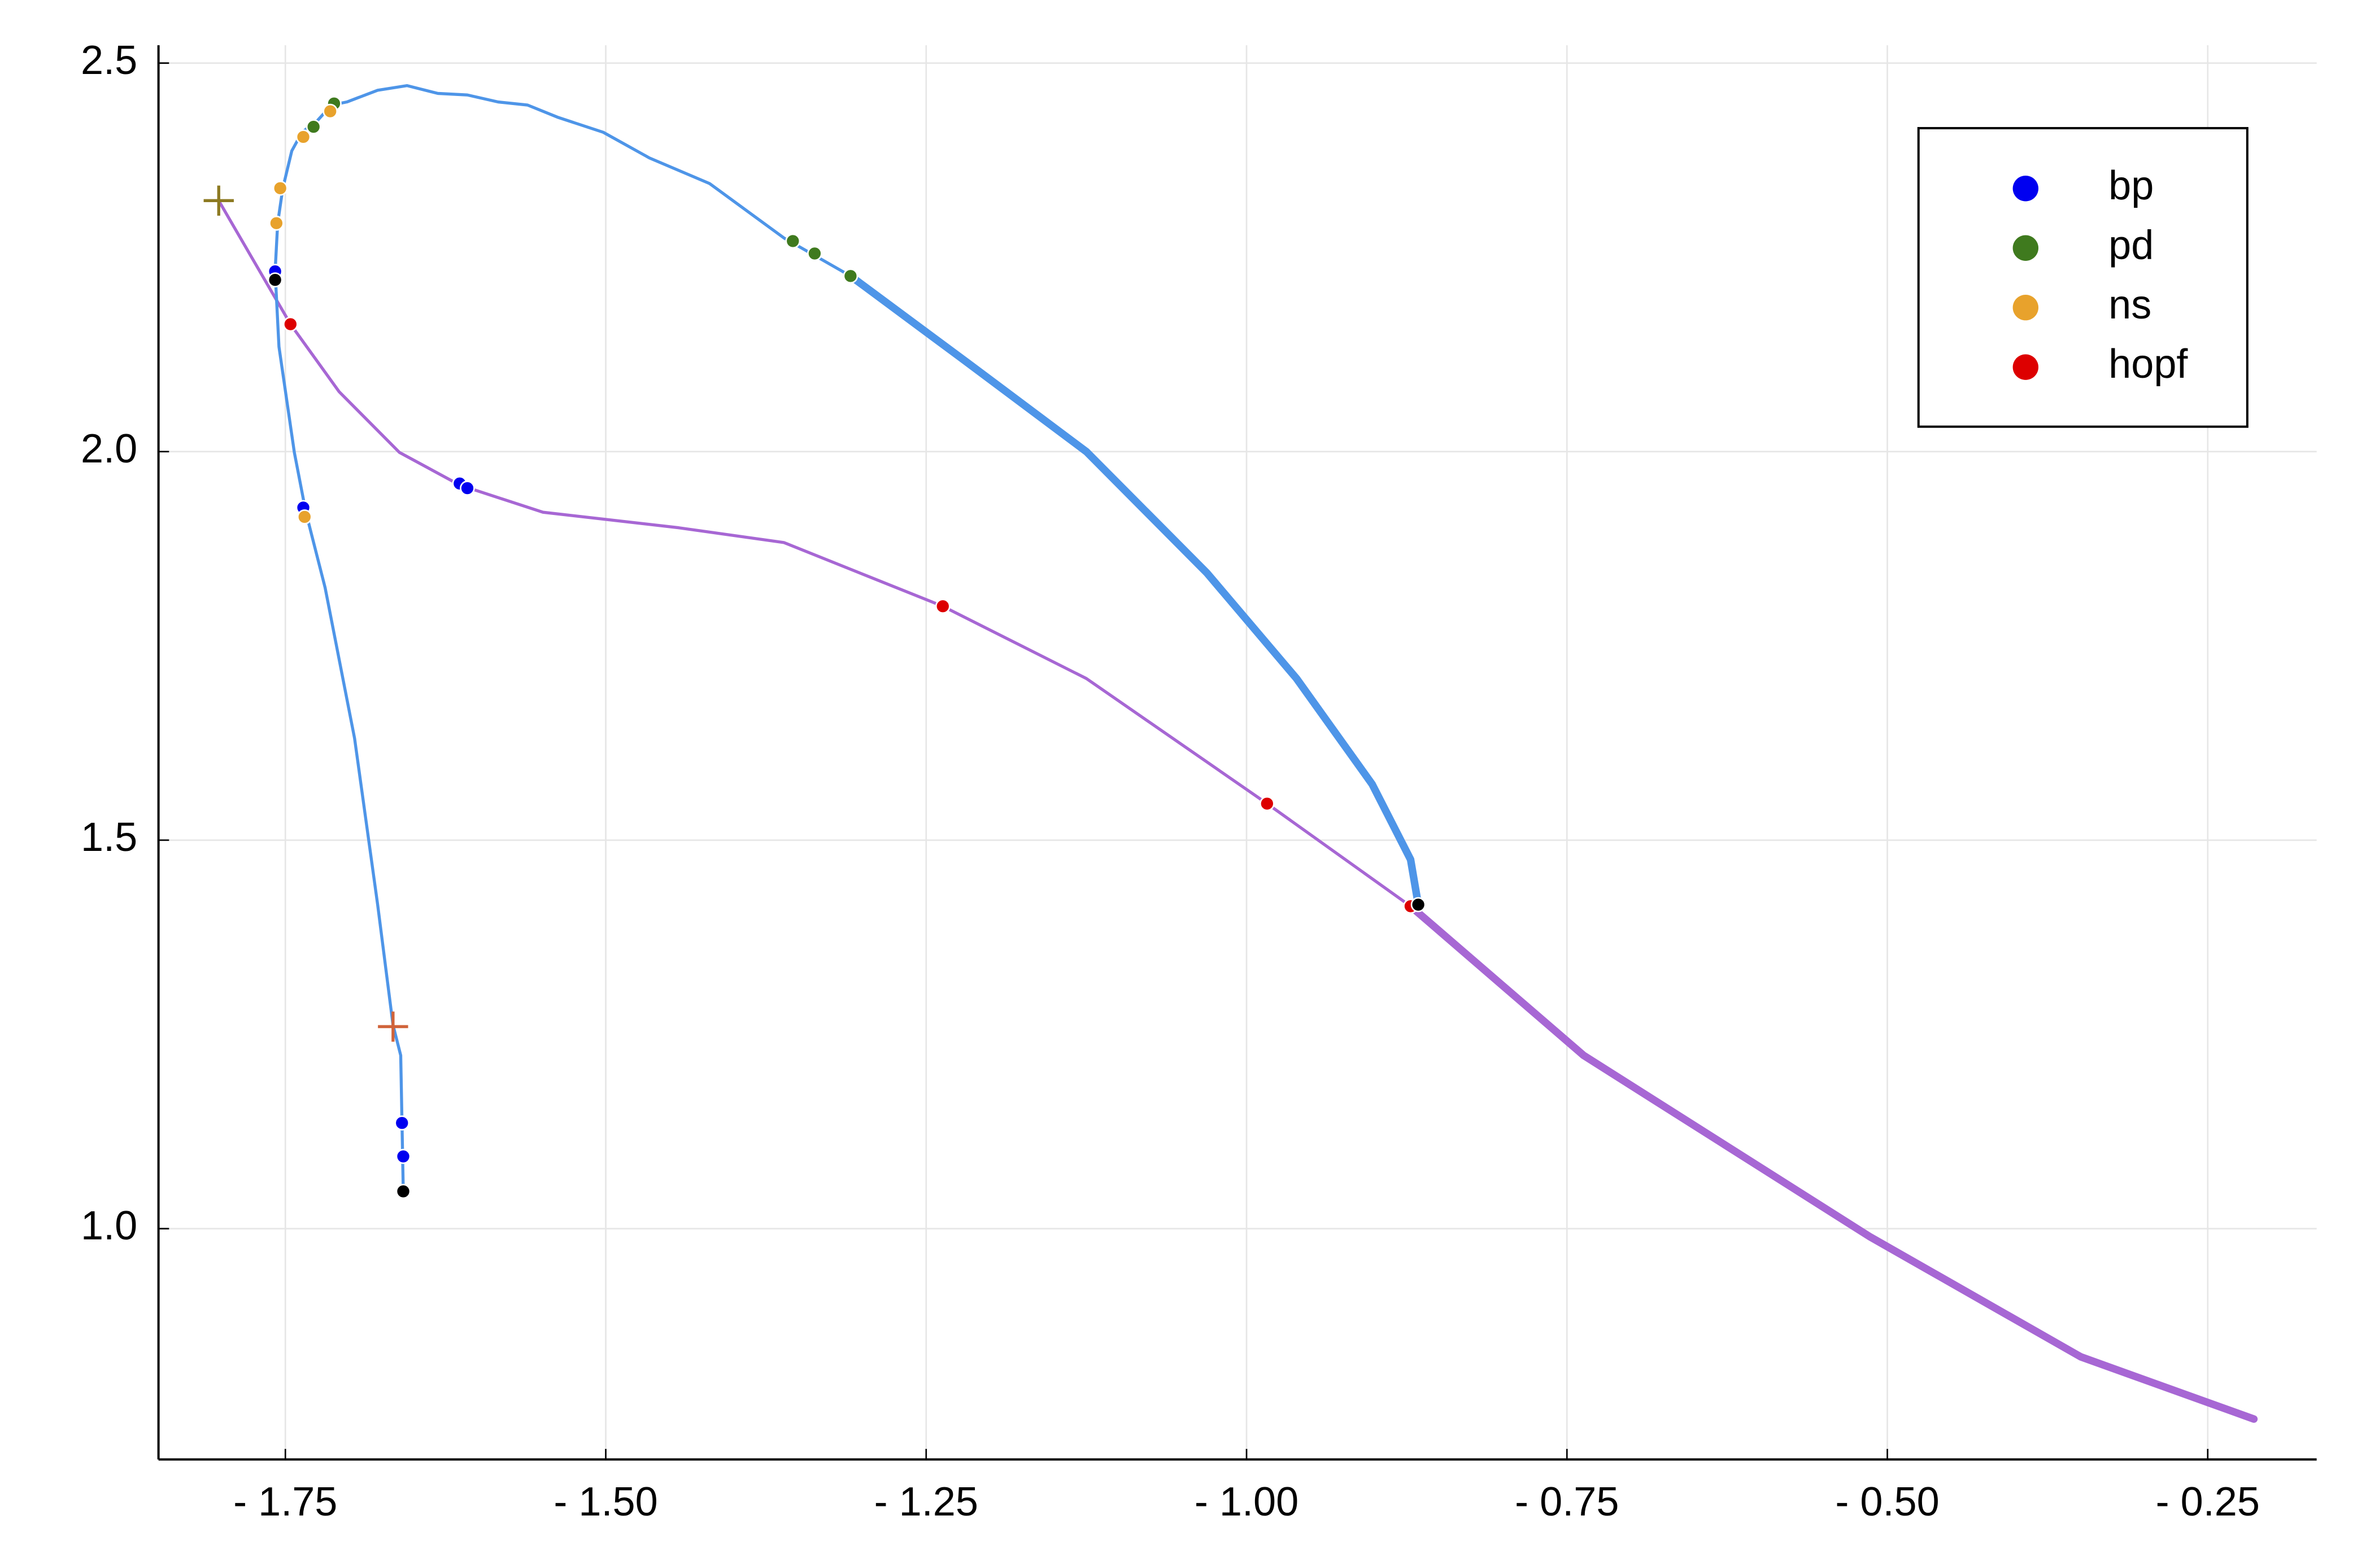 The image size is (2353, 1568). Describe the element at coordinates (2083, 277) in the screenshot. I see `legend-box` at that location.